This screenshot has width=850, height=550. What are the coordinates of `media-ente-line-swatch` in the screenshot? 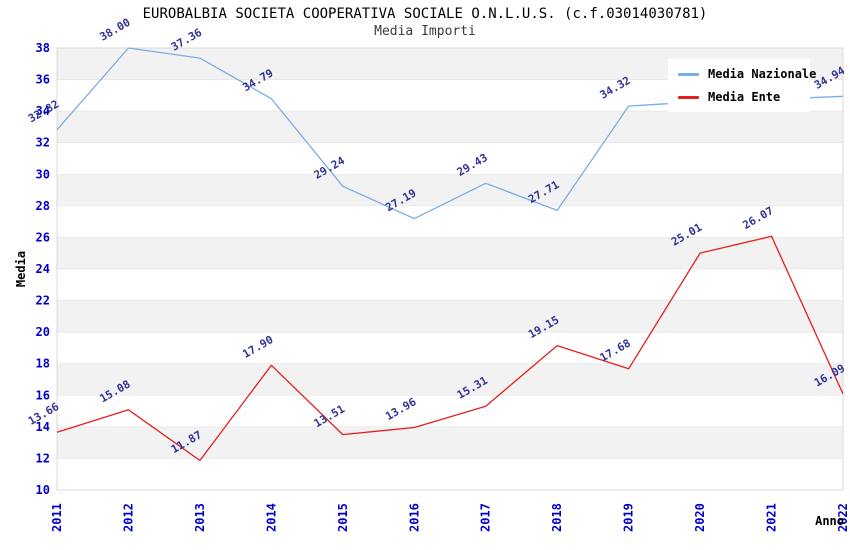 It's located at (688, 97).